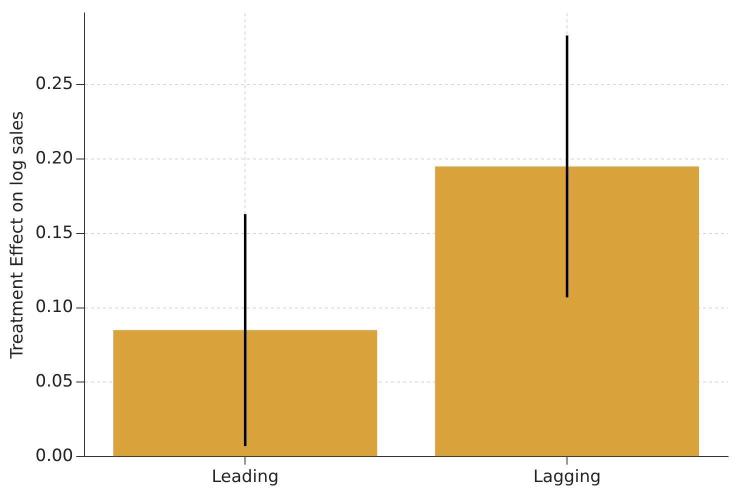 Image resolution: width=732 pixels, height=493 pixels. What do you see at coordinates (245, 477) in the screenshot?
I see `x-tick-label: Leading` at bounding box center [245, 477].